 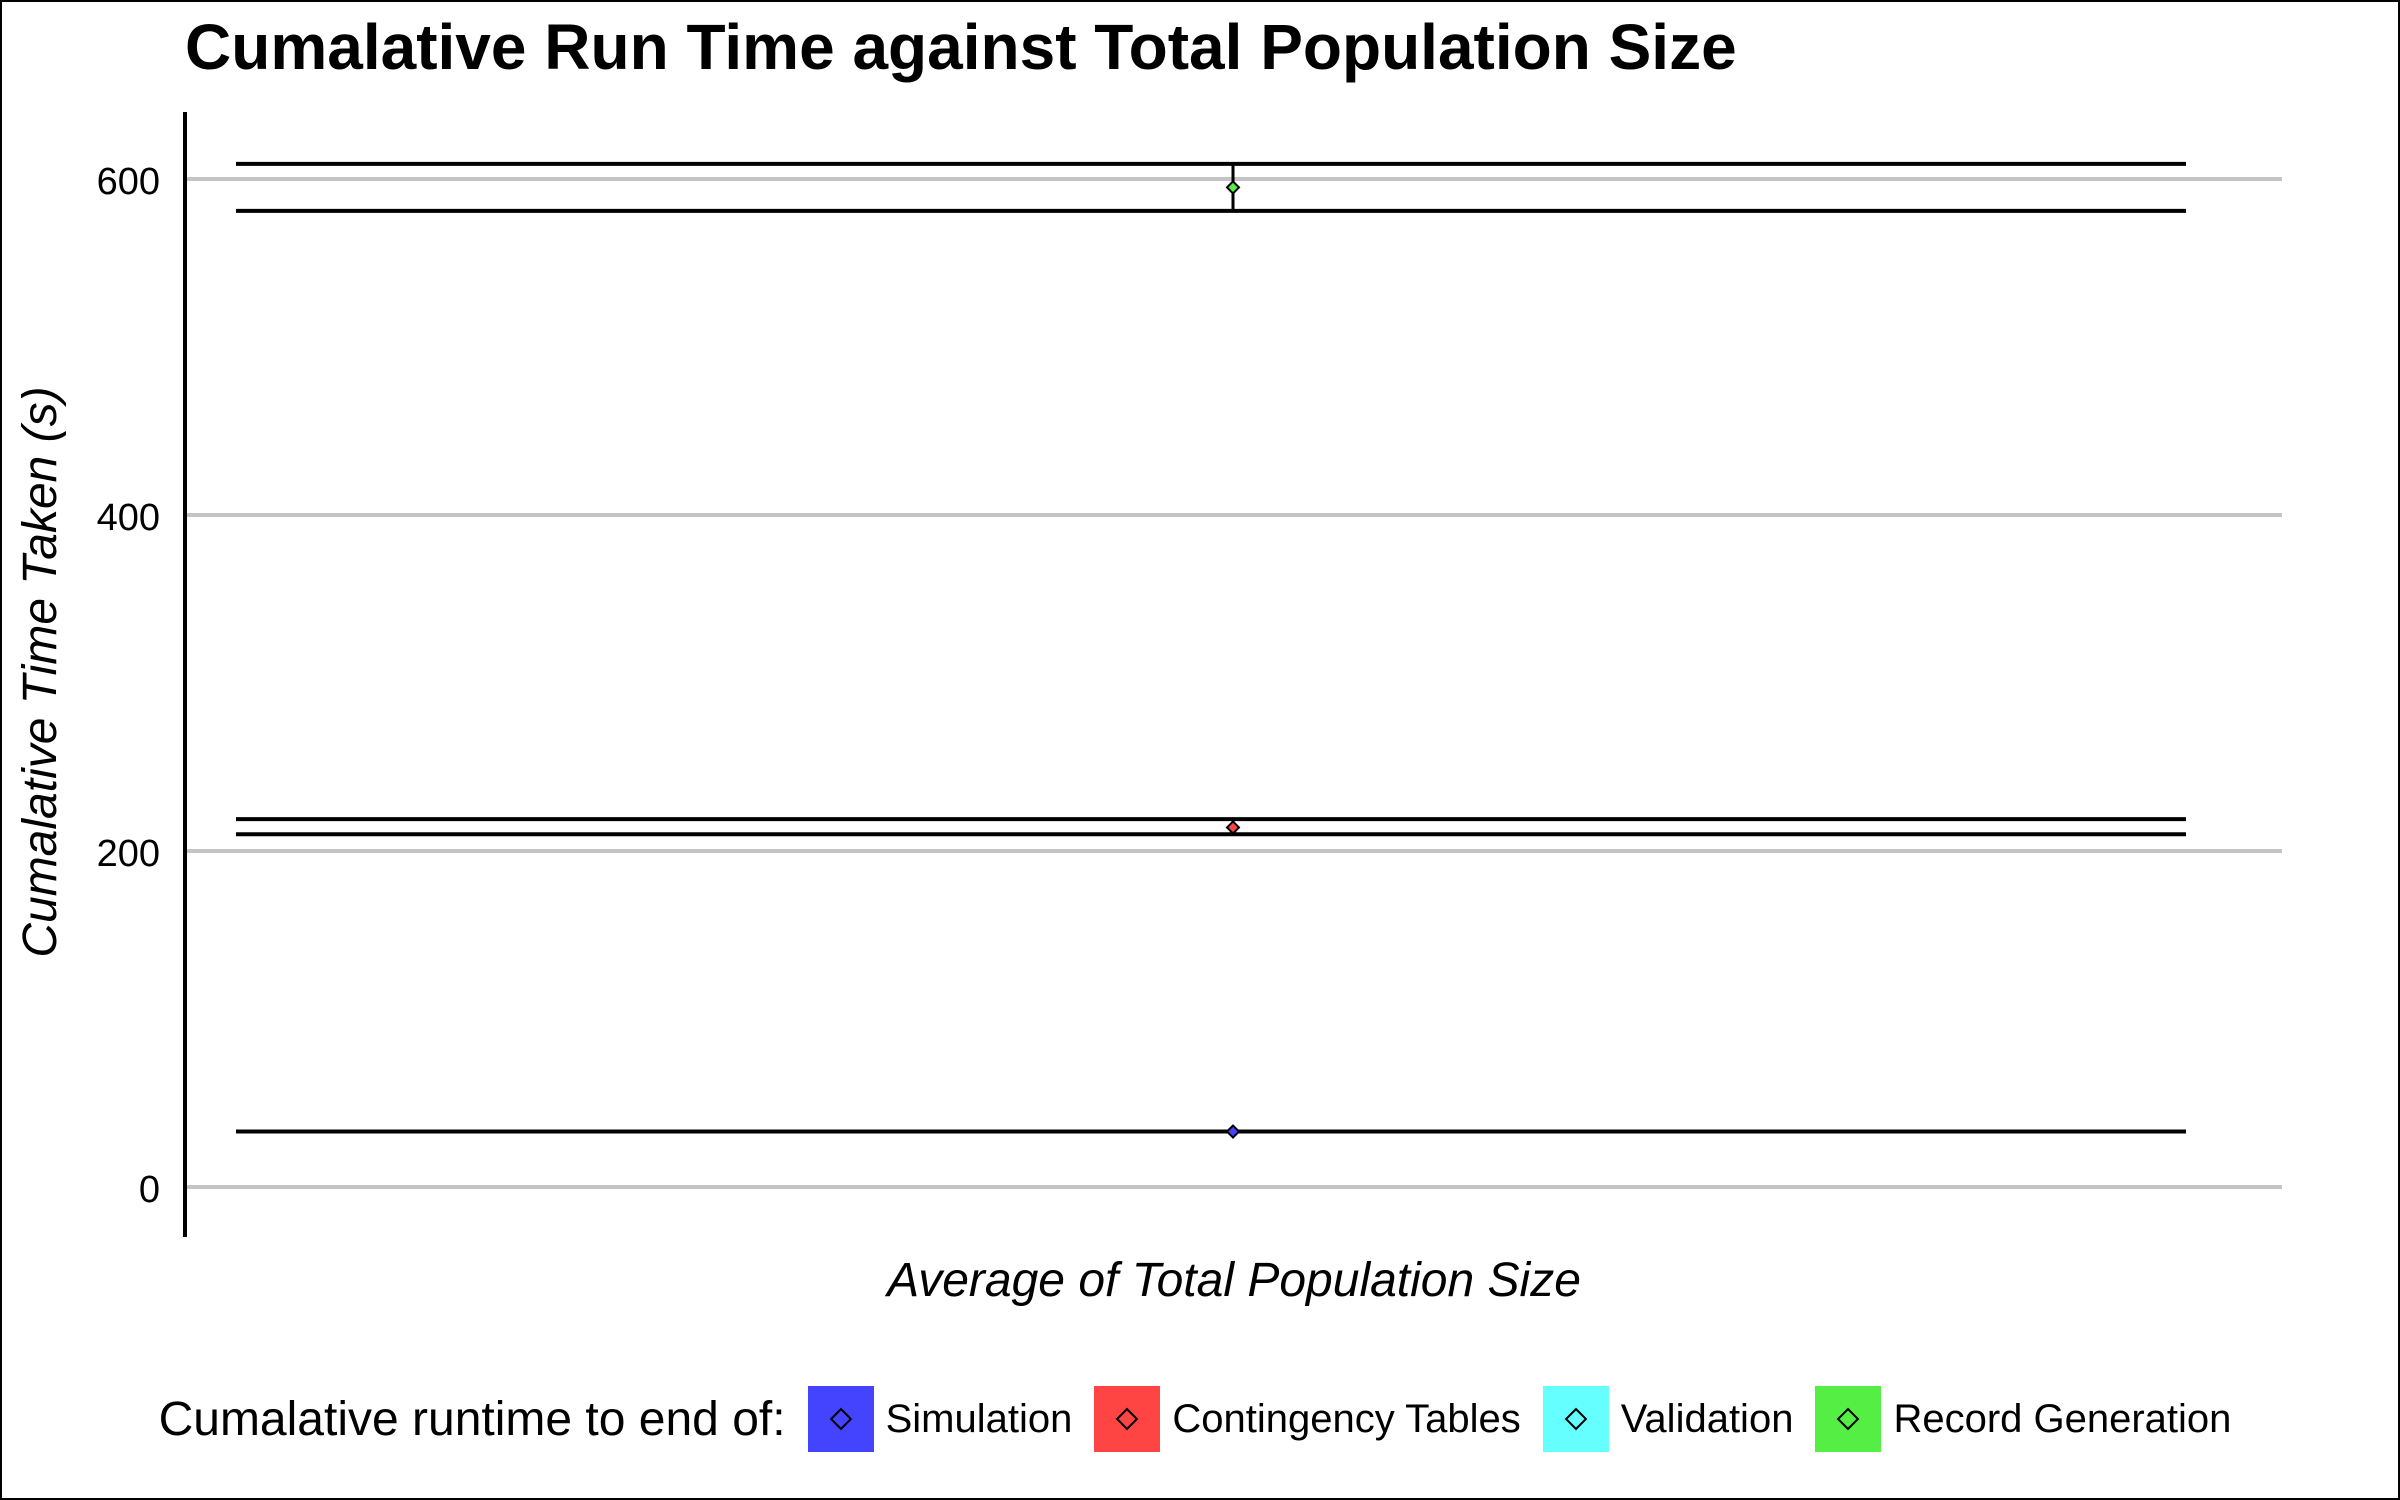 I want to click on y-axis-title: Cumalative Time Taken (s), so click(x=40, y=671).